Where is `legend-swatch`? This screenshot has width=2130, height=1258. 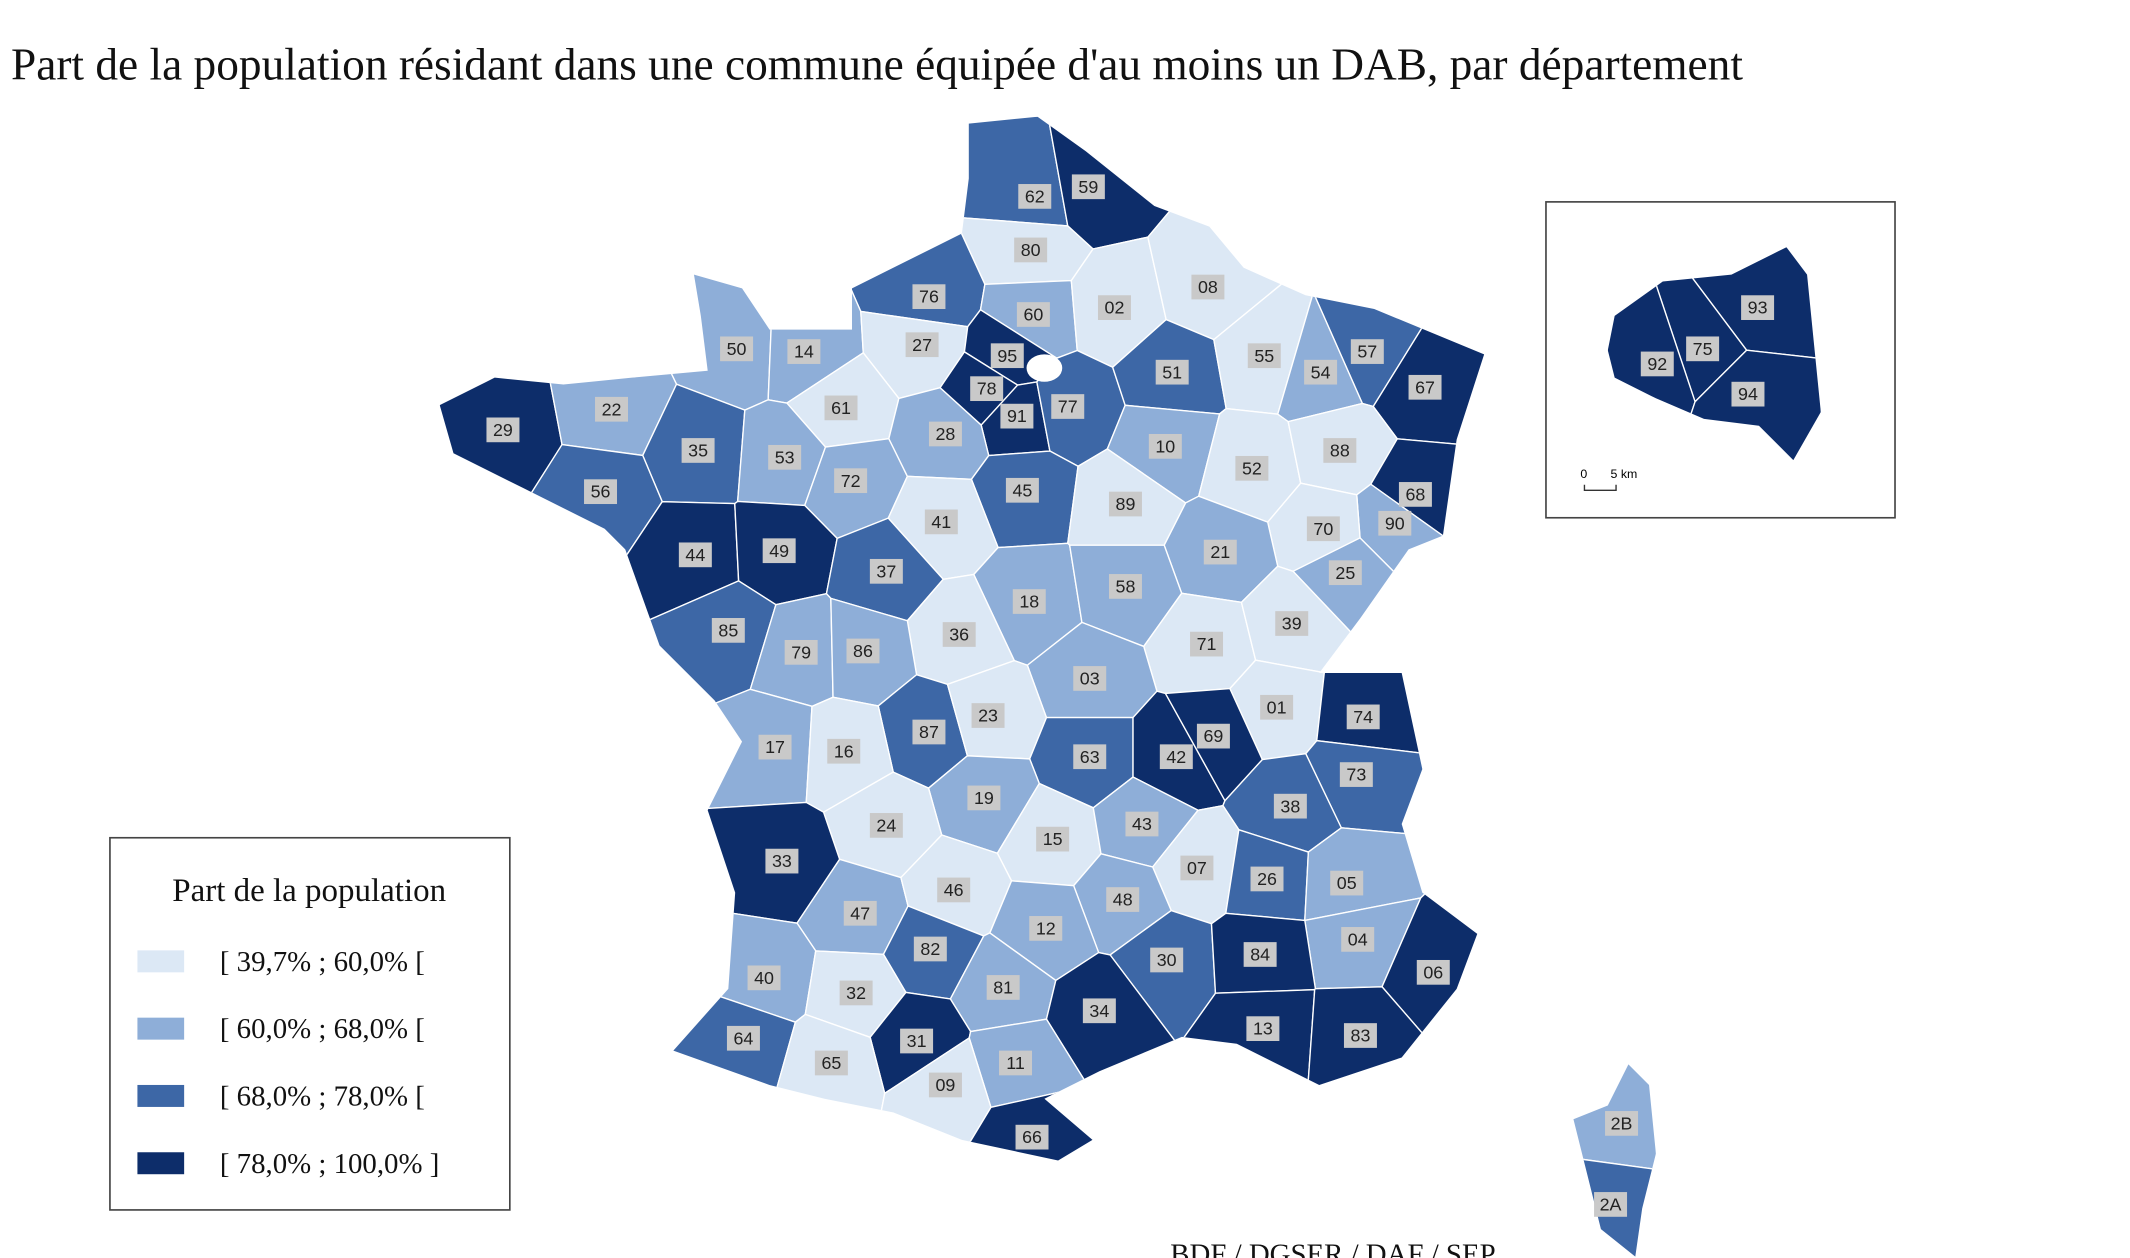
legend-swatch is located at coordinates (161, 1163).